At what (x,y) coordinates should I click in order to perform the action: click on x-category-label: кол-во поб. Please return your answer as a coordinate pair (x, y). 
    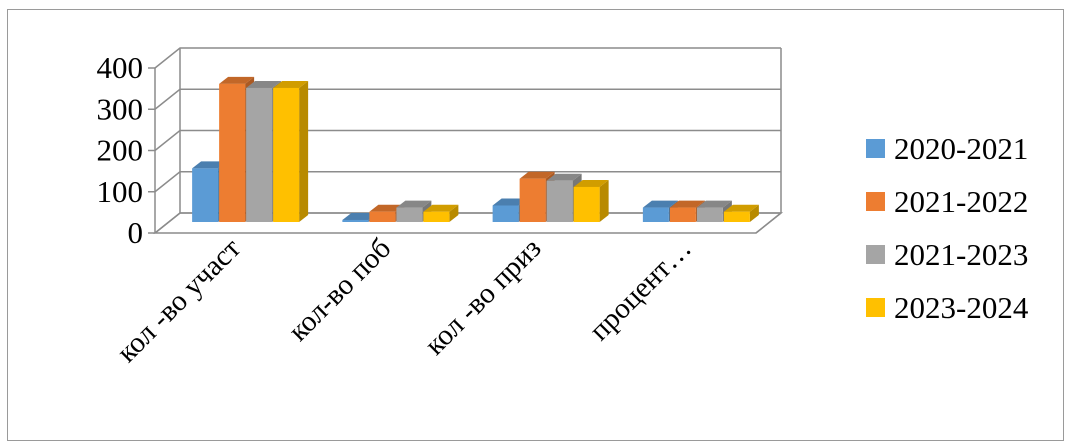
    Looking at the image, I should click on (339, 289).